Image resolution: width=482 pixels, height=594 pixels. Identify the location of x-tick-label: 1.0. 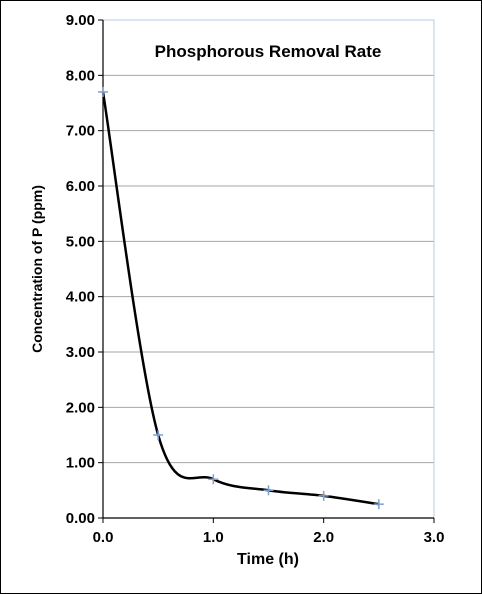
(213, 537).